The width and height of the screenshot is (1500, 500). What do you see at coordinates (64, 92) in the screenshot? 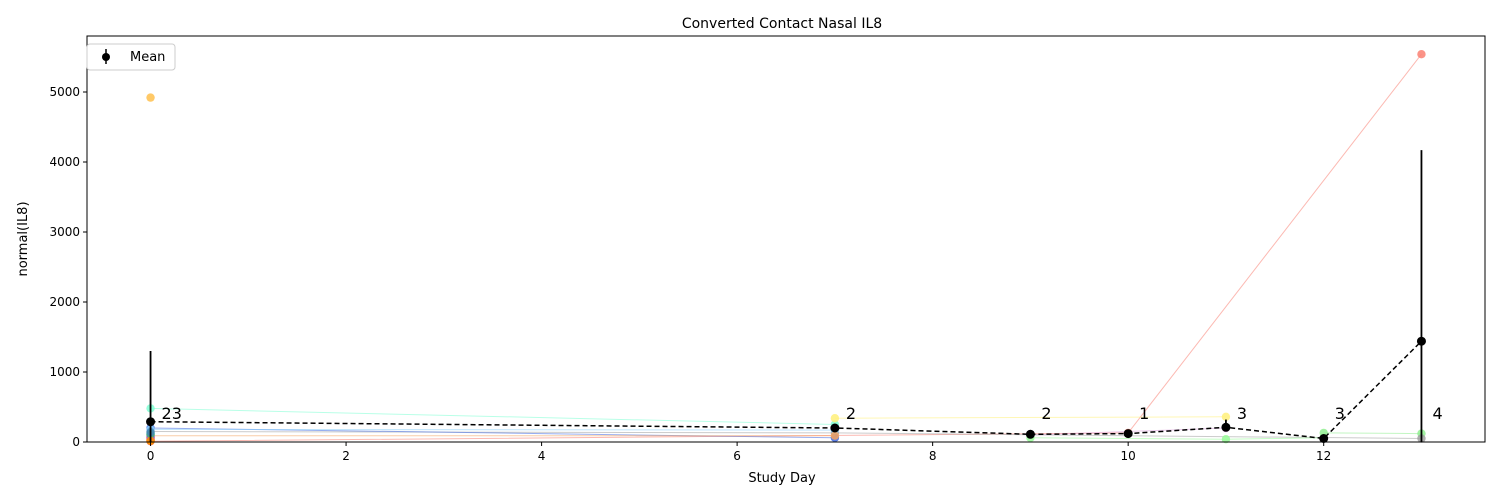
I see `y-tick-label-5000: 5000` at bounding box center [64, 92].